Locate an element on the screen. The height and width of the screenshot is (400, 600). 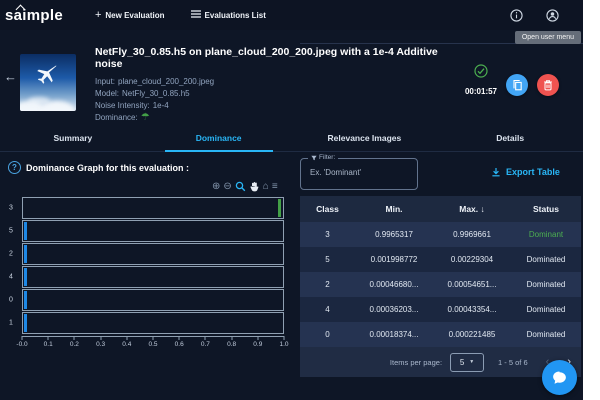
box-zoom-icon is located at coordinates (240, 186).